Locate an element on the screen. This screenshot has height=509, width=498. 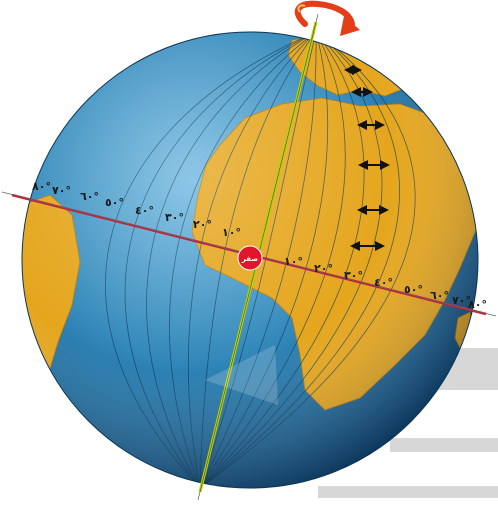
double-arrow-column is located at coordinates (367, 158).